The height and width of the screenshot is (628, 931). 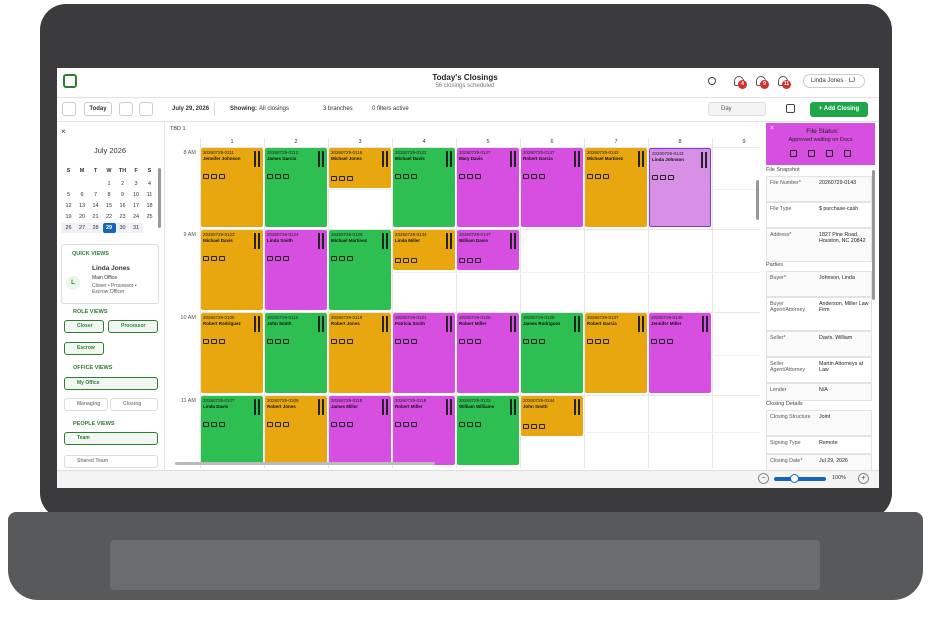 I want to click on view-select: Day, so click(x=737, y=109).